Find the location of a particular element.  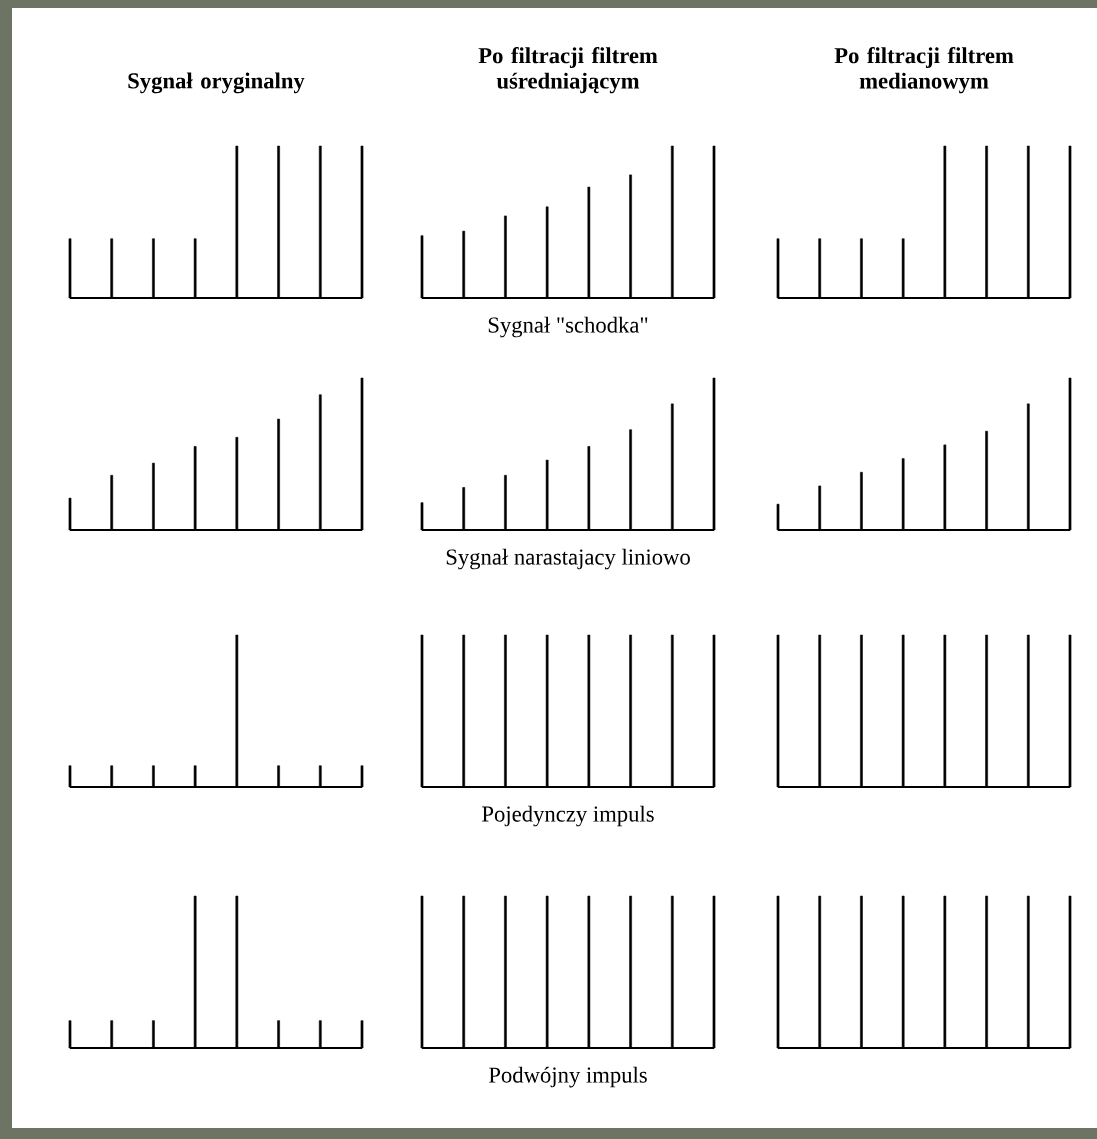

x-axis-title: Pojedynczy impuls is located at coordinates (568, 816).